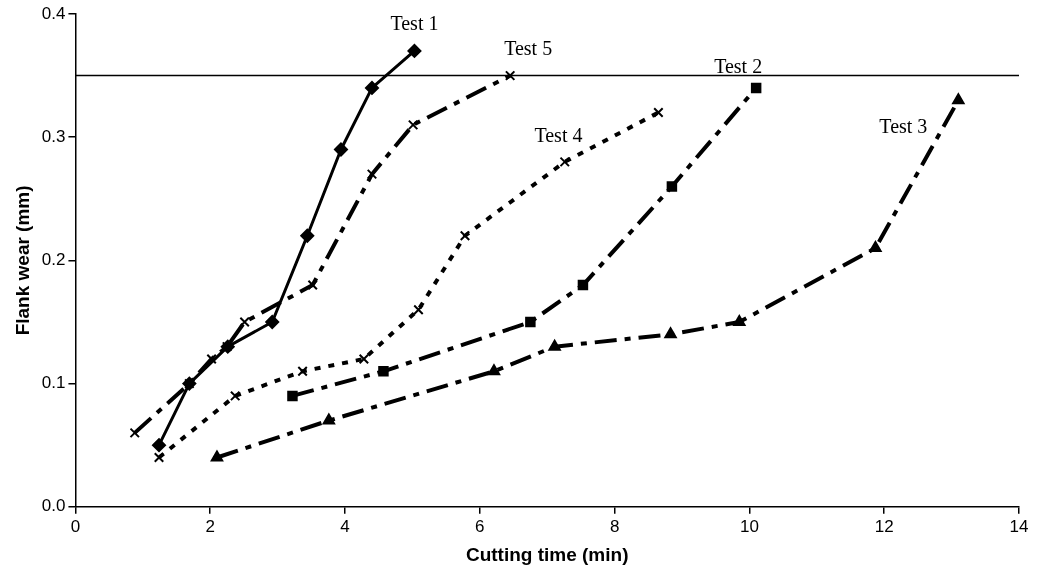  What do you see at coordinates (1019, 526) in the screenshot?
I see `x-tick-label: 14` at bounding box center [1019, 526].